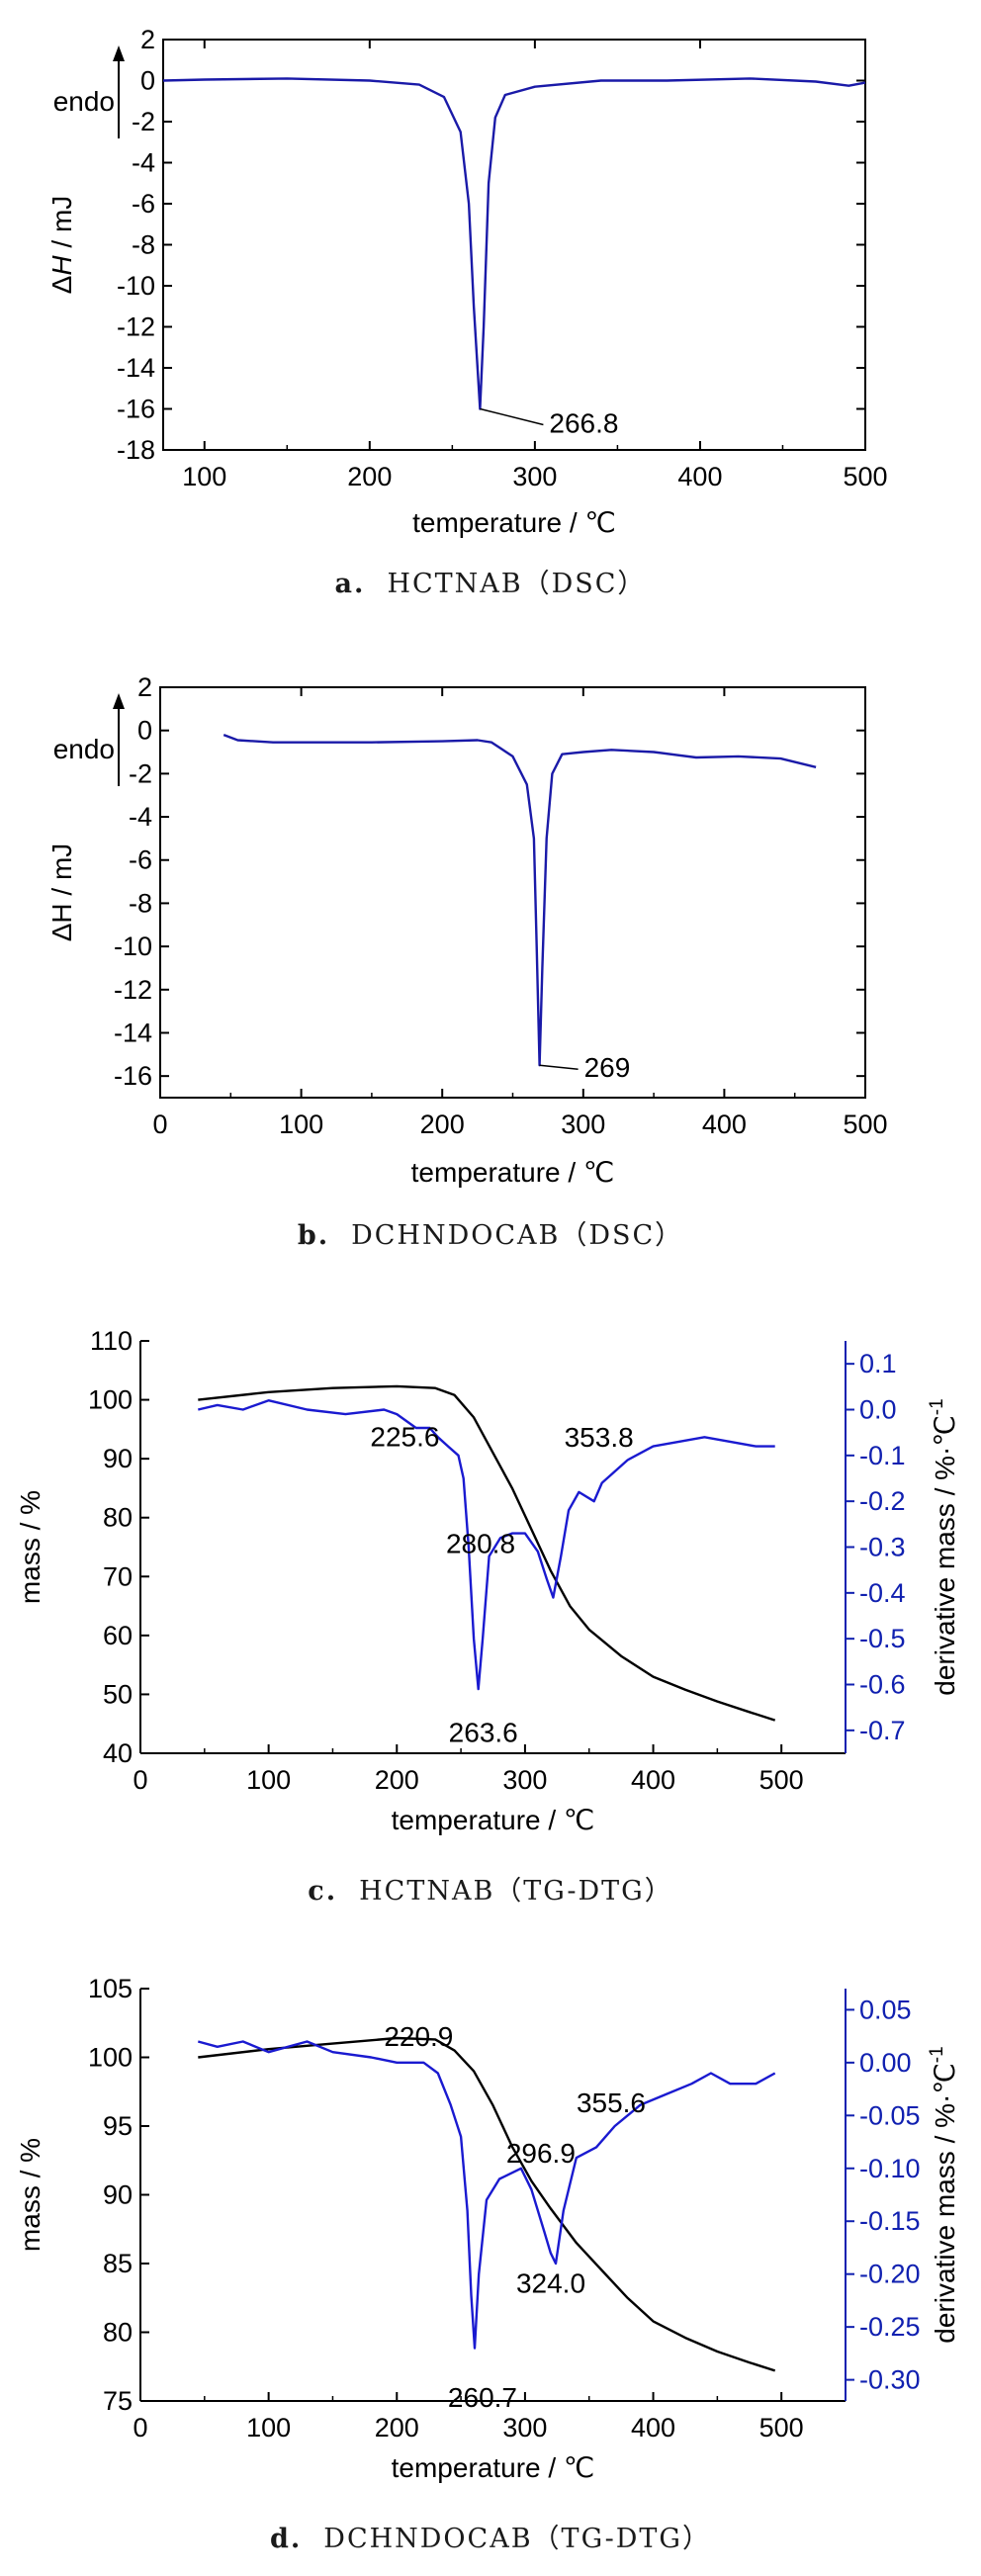 The image size is (981, 2576). I want to click on y-right-tick-label: 0.1, so click(878, 1363).